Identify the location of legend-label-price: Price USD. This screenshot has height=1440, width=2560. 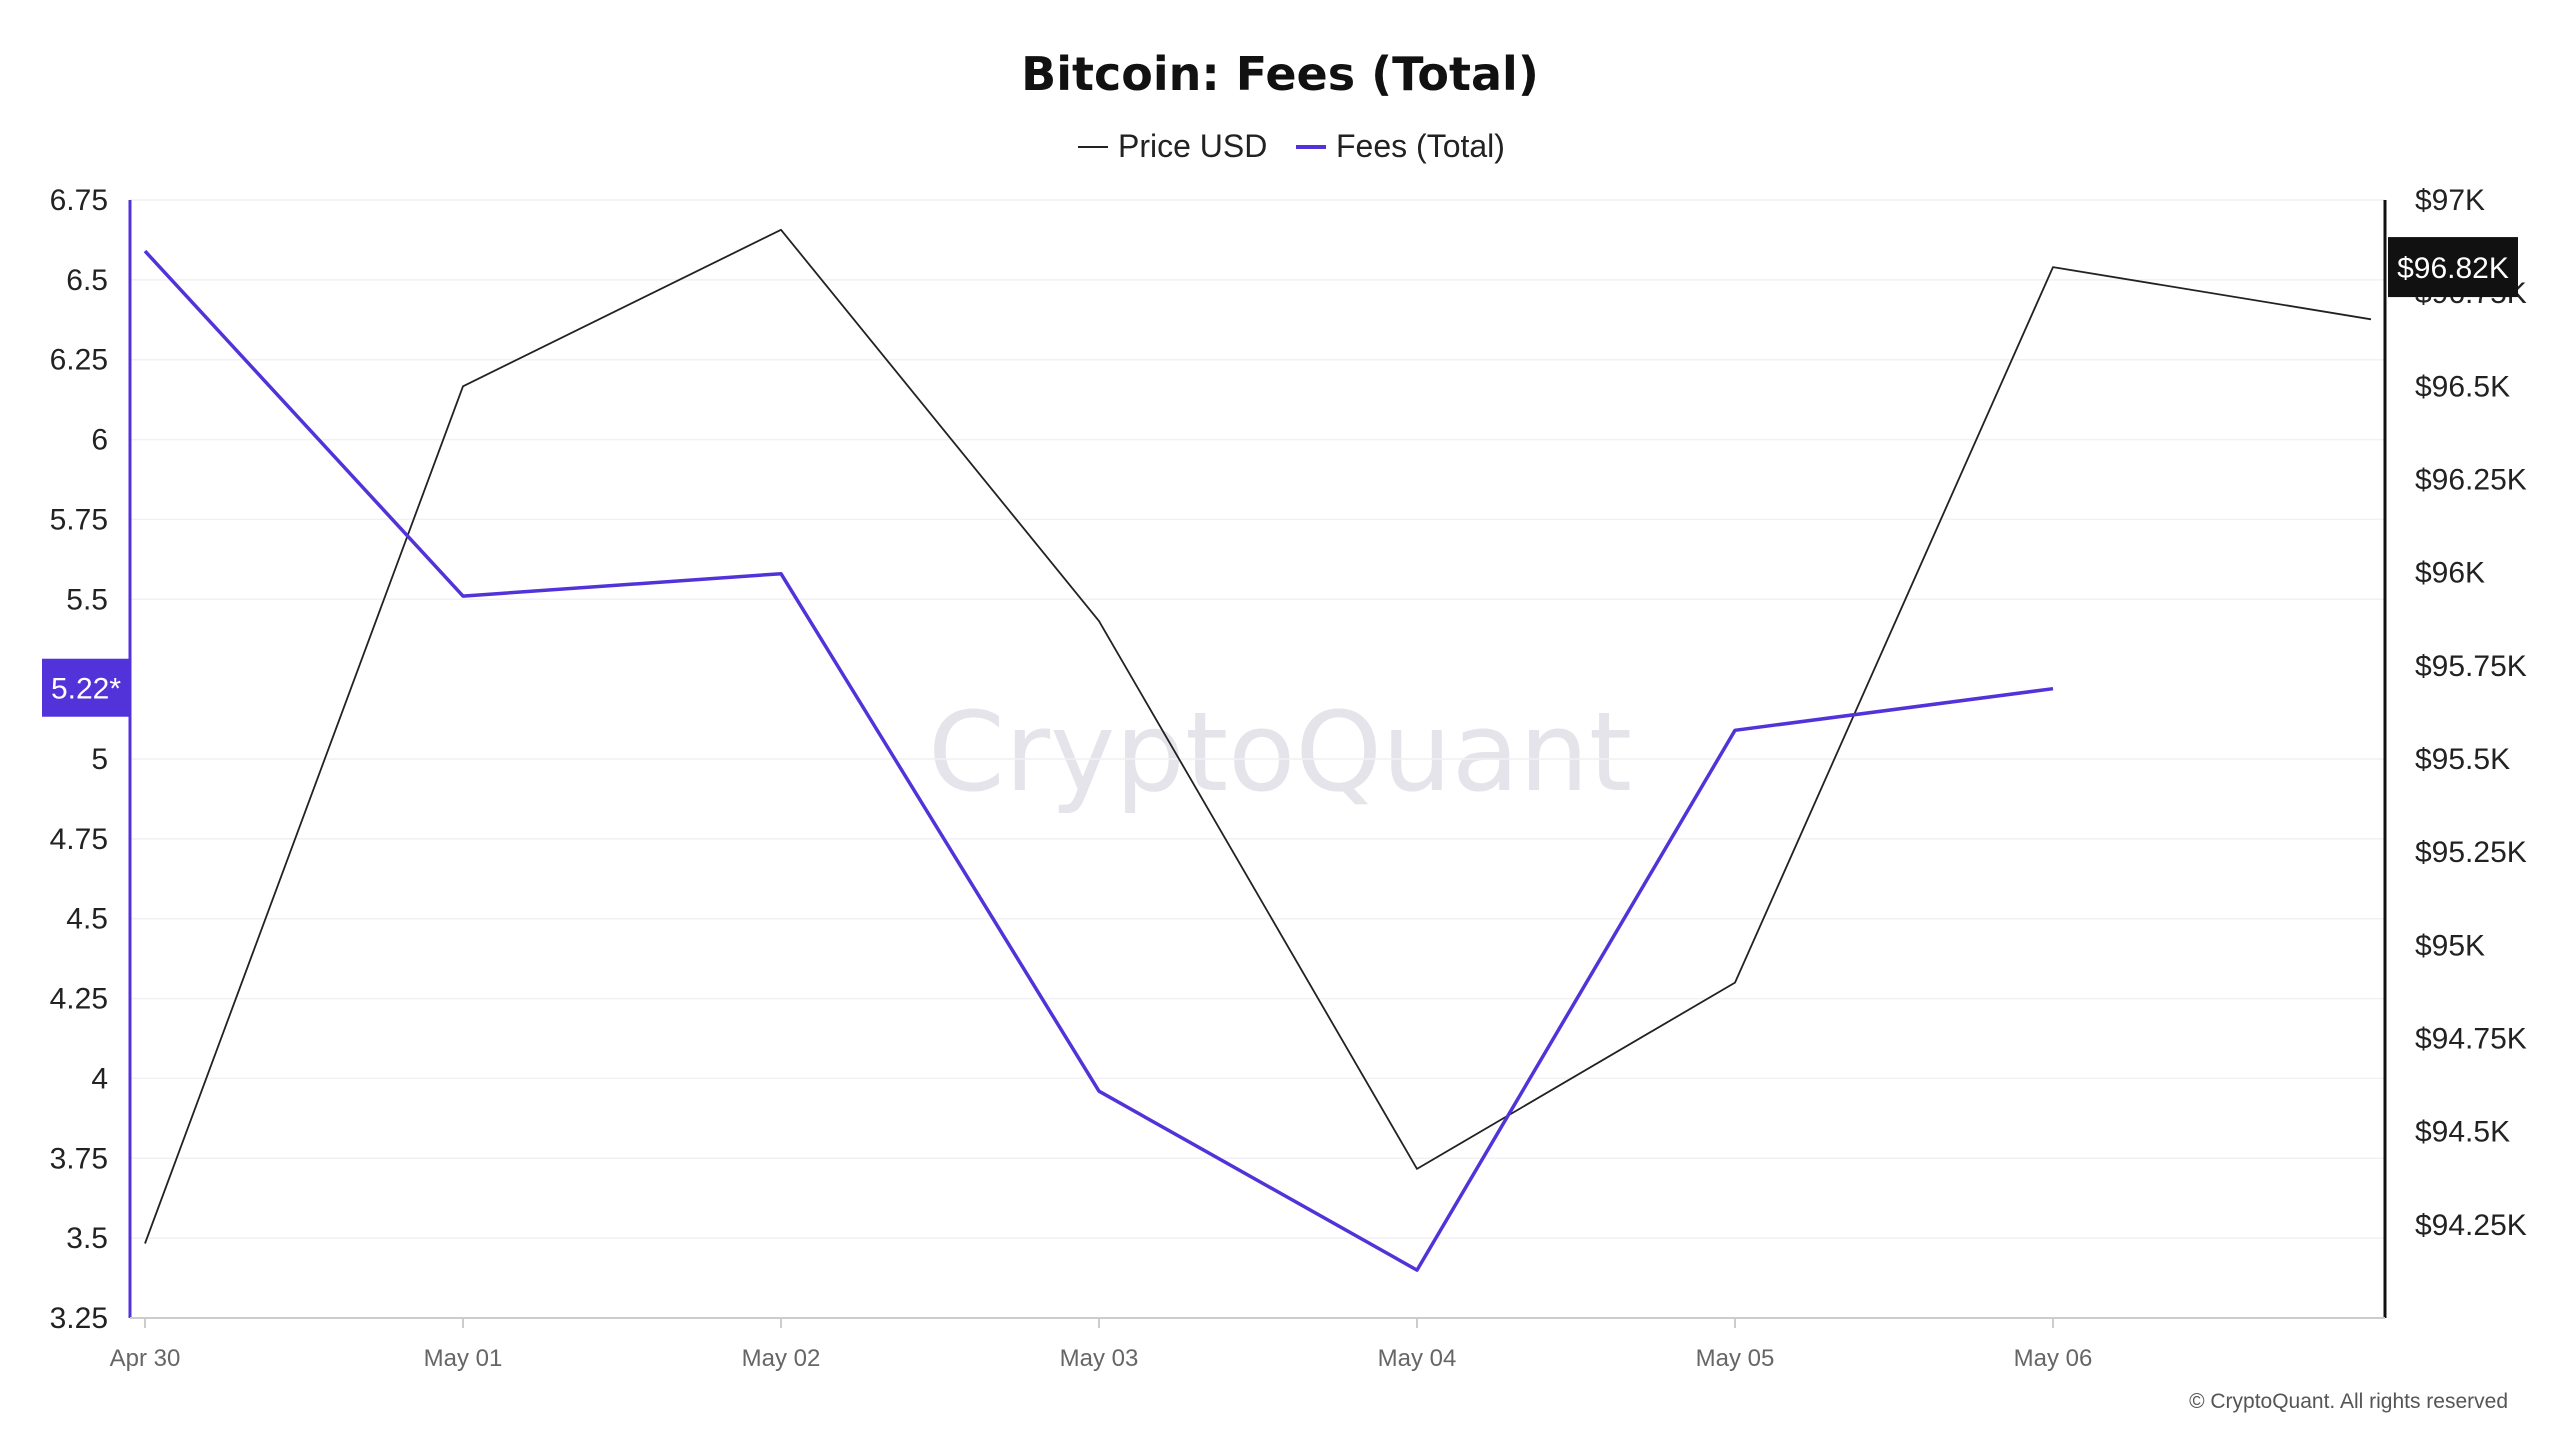
(1192, 146).